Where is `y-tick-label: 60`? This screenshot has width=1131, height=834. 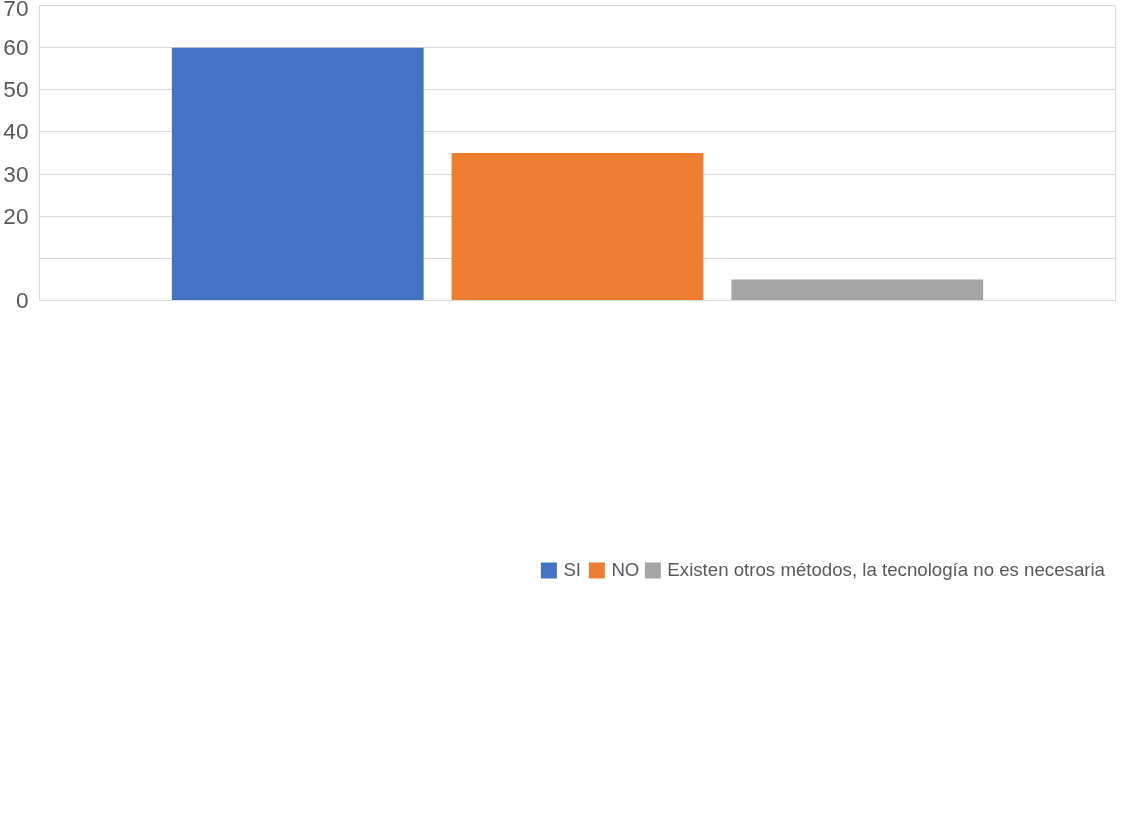
y-tick-label: 60 is located at coordinates (16, 47).